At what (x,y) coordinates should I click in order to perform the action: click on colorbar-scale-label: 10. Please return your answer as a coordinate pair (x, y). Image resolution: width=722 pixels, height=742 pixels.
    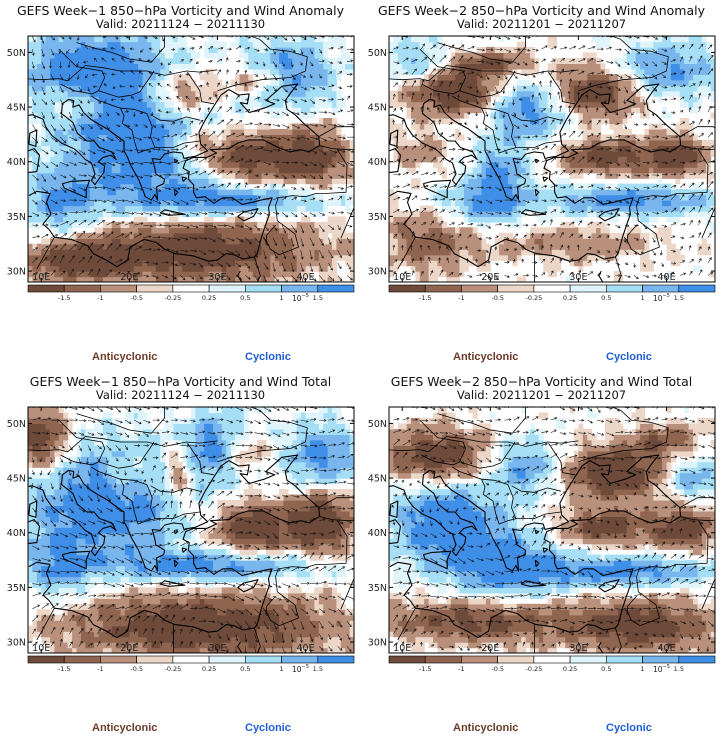
    Looking at the image, I should click on (297, 298).